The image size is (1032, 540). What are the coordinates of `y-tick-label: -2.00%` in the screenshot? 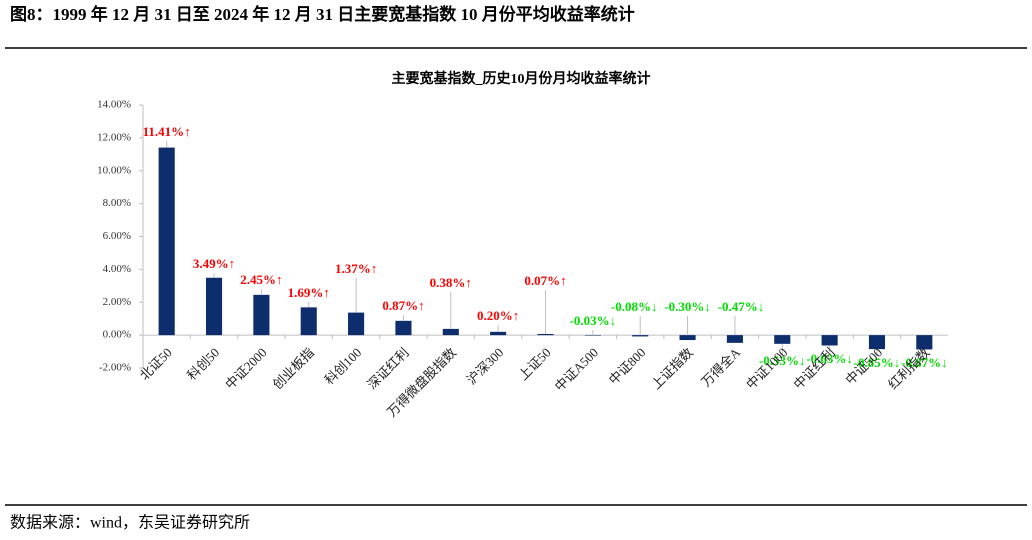 It's located at (115, 368).